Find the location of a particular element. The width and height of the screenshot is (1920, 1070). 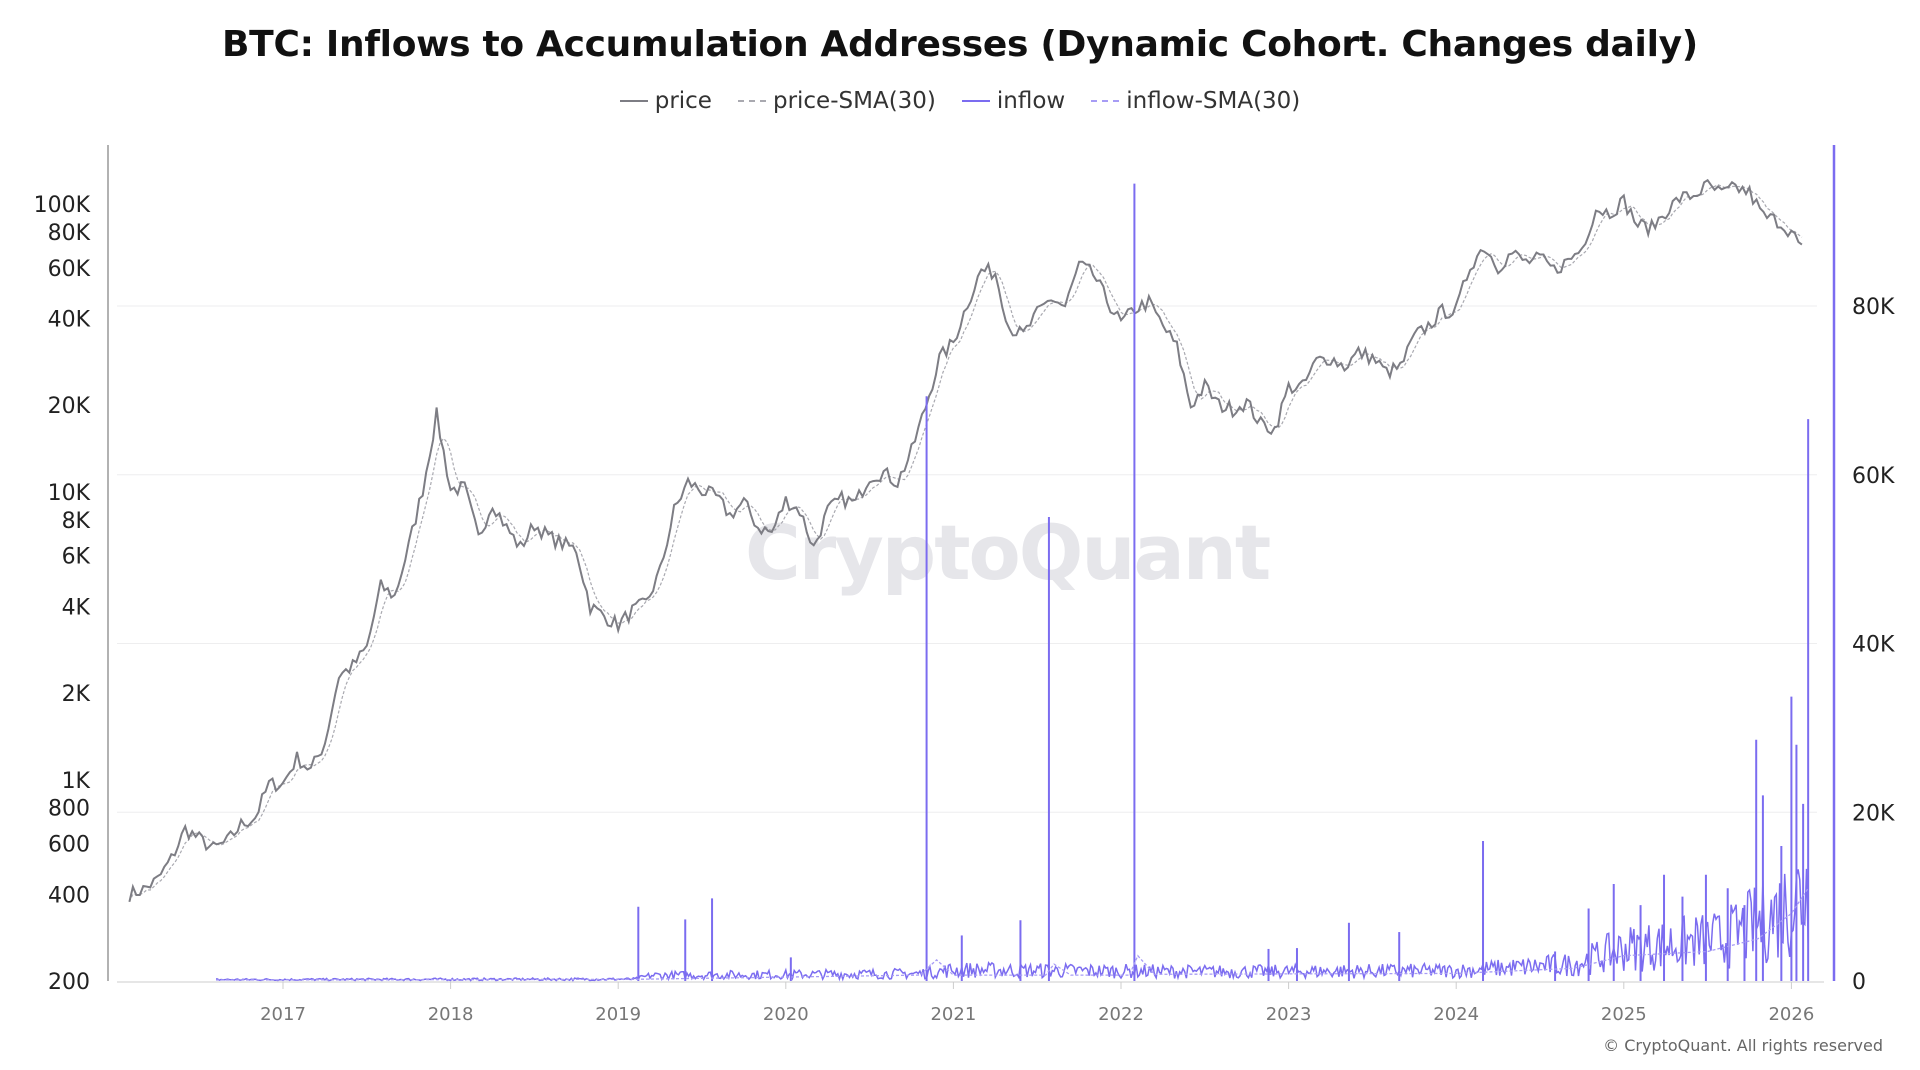

x-tick-label: 2020 is located at coordinates (786, 1014).